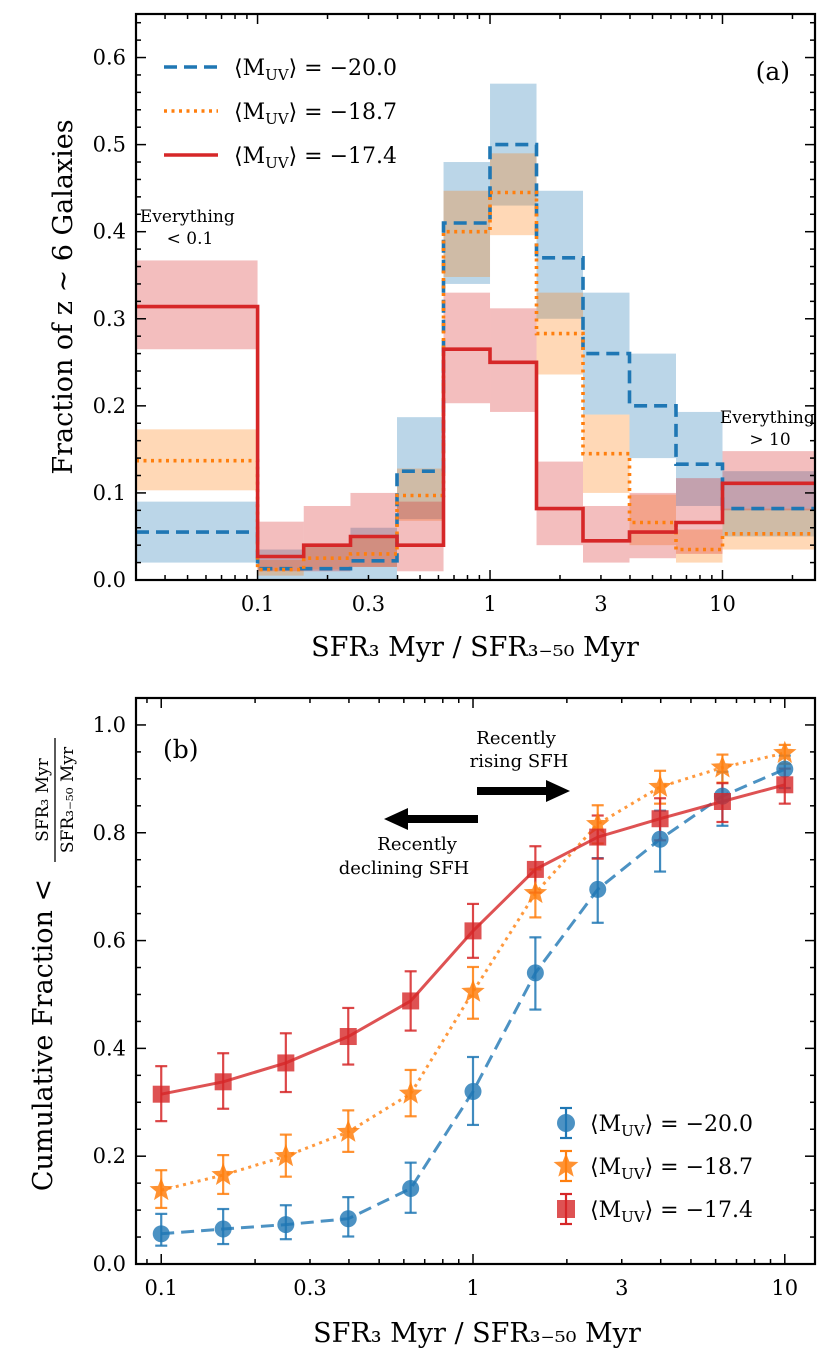 This screenshot has height=1364, width=830. I want to click on legend-b-label-0: ⟨MUV⟩ = −20.0, so click(671, 1126).